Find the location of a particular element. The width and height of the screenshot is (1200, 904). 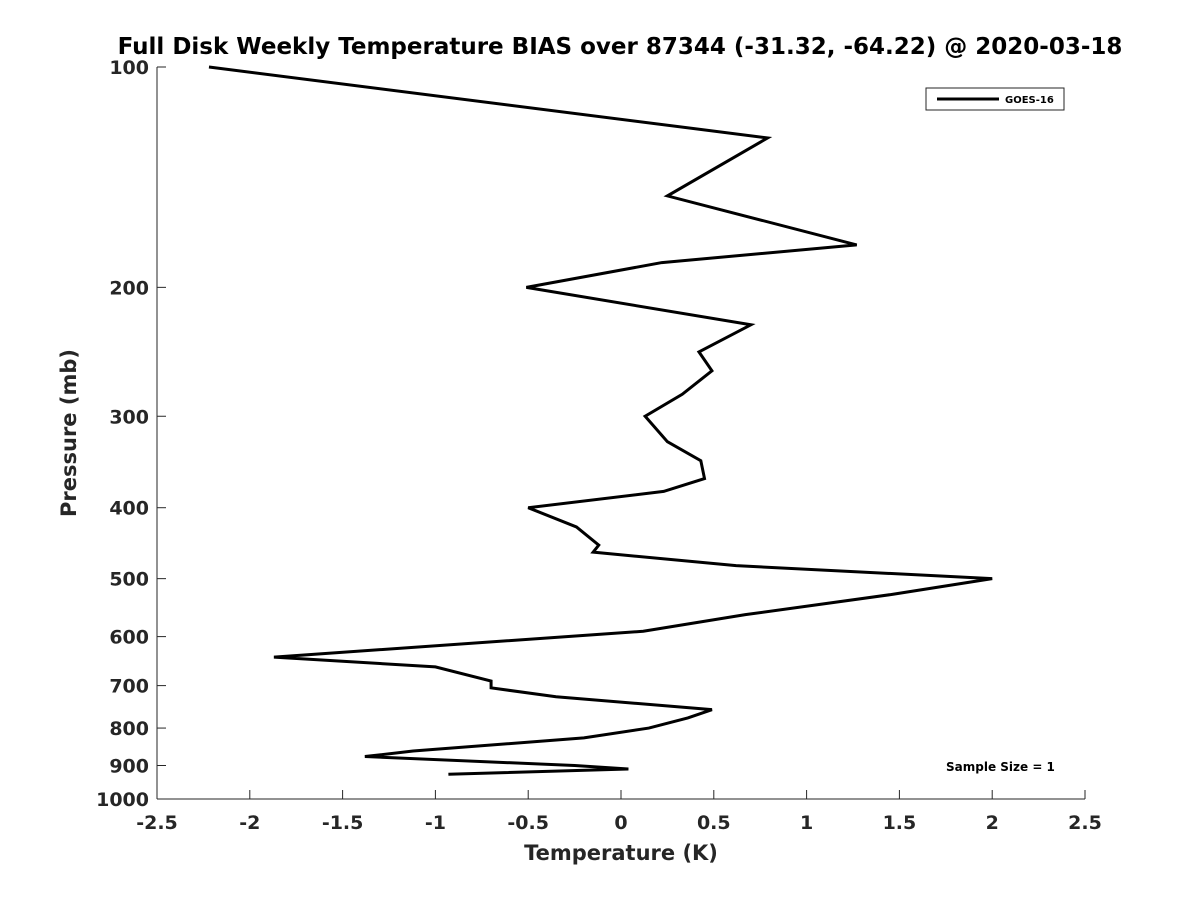

legend-label: GOES-16 is located at coordinates (1029, 100).